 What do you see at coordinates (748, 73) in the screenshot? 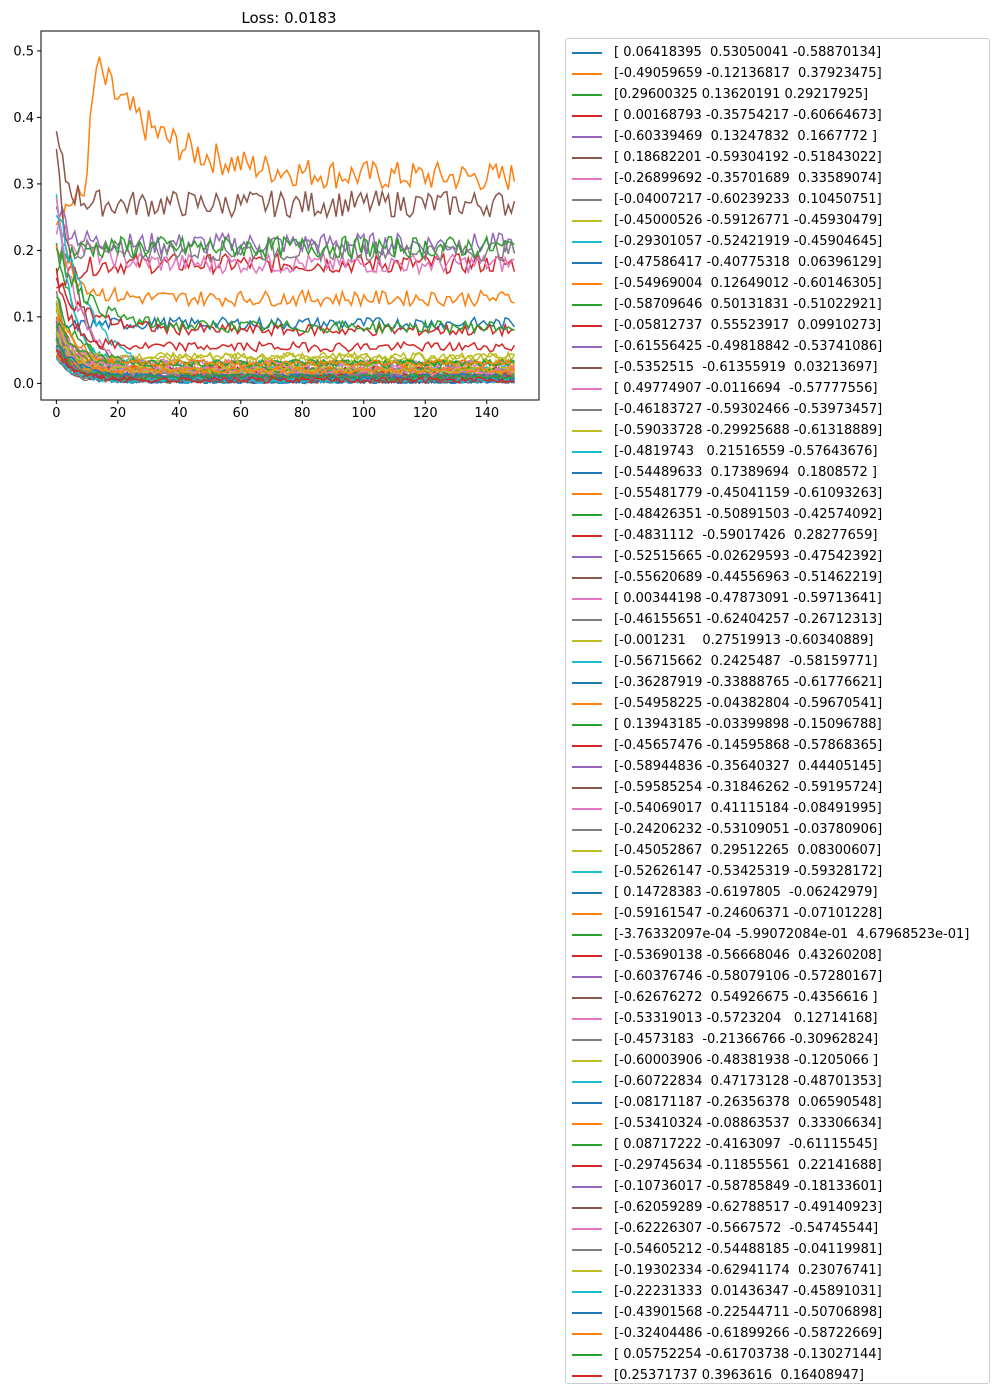
I see `legend-label: [-0.49059659 -0.12136817 0.37923475]` at bounding box center [748, 73].